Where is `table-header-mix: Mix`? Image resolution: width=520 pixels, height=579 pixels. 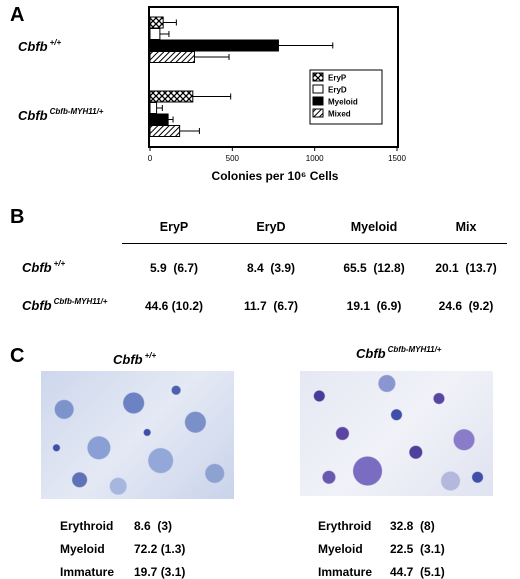
table-header-mix: Mix is located at coordinates (466, 227).